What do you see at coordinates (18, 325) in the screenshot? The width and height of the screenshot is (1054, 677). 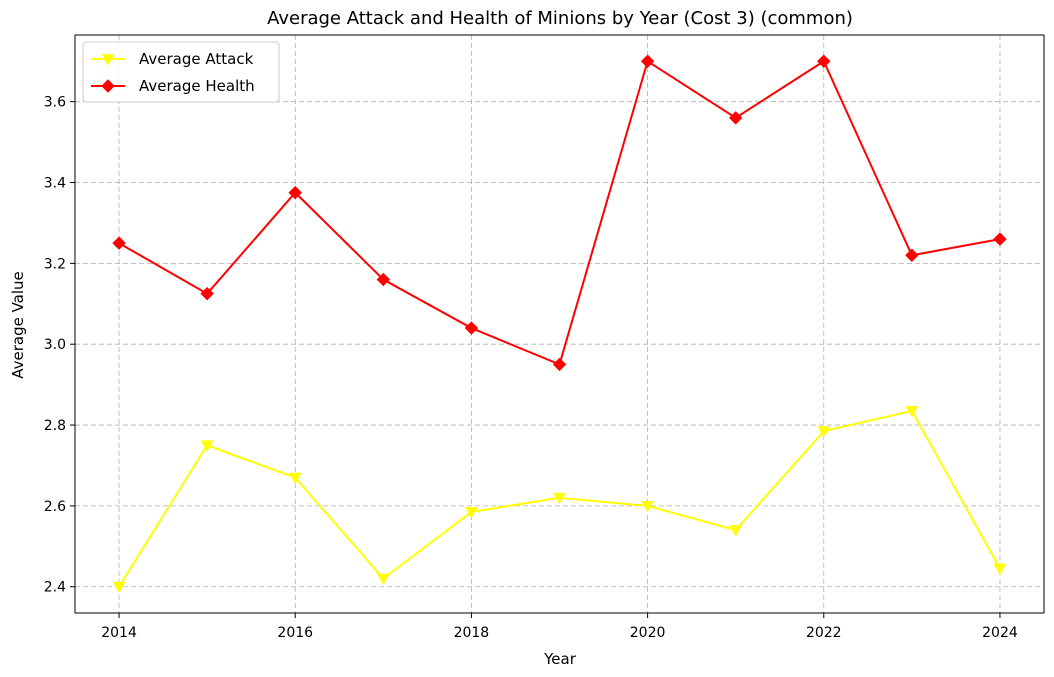 I see `y-axis-label: Average Value` at bounding box center [18, 325].